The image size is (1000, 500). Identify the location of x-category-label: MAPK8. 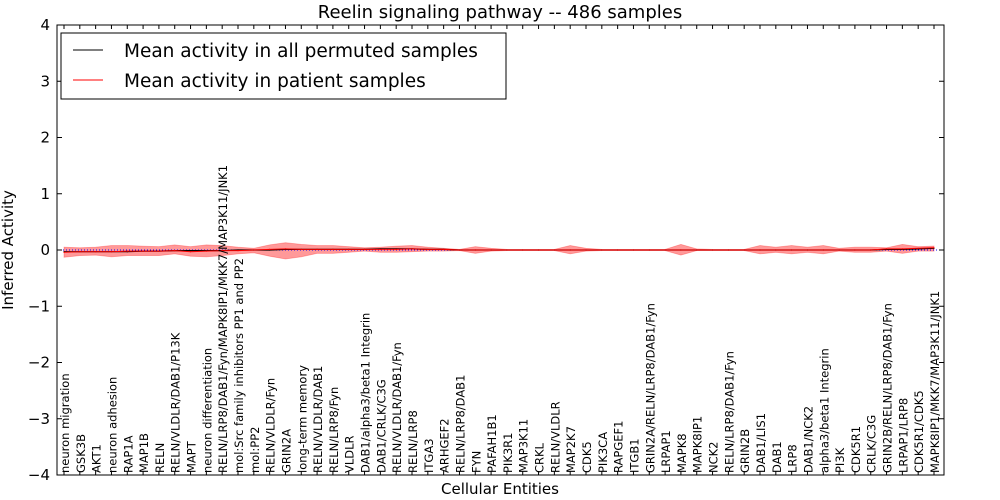
(682, 453).